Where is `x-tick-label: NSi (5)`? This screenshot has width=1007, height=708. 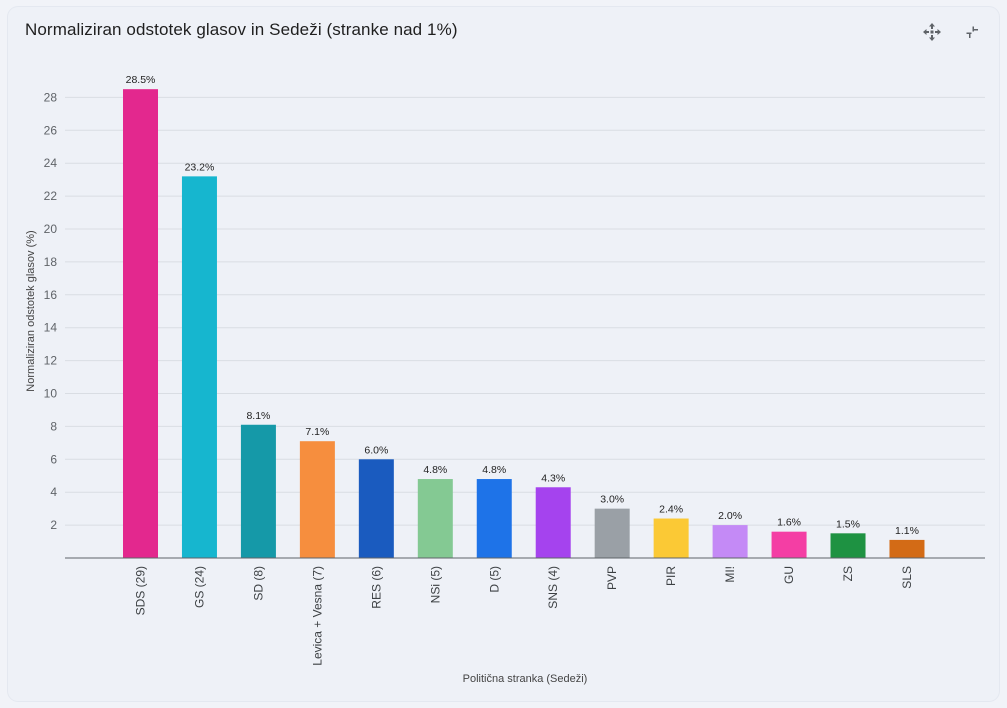 x-tick-label: NSi (5) is located at coordinates (435, 584).